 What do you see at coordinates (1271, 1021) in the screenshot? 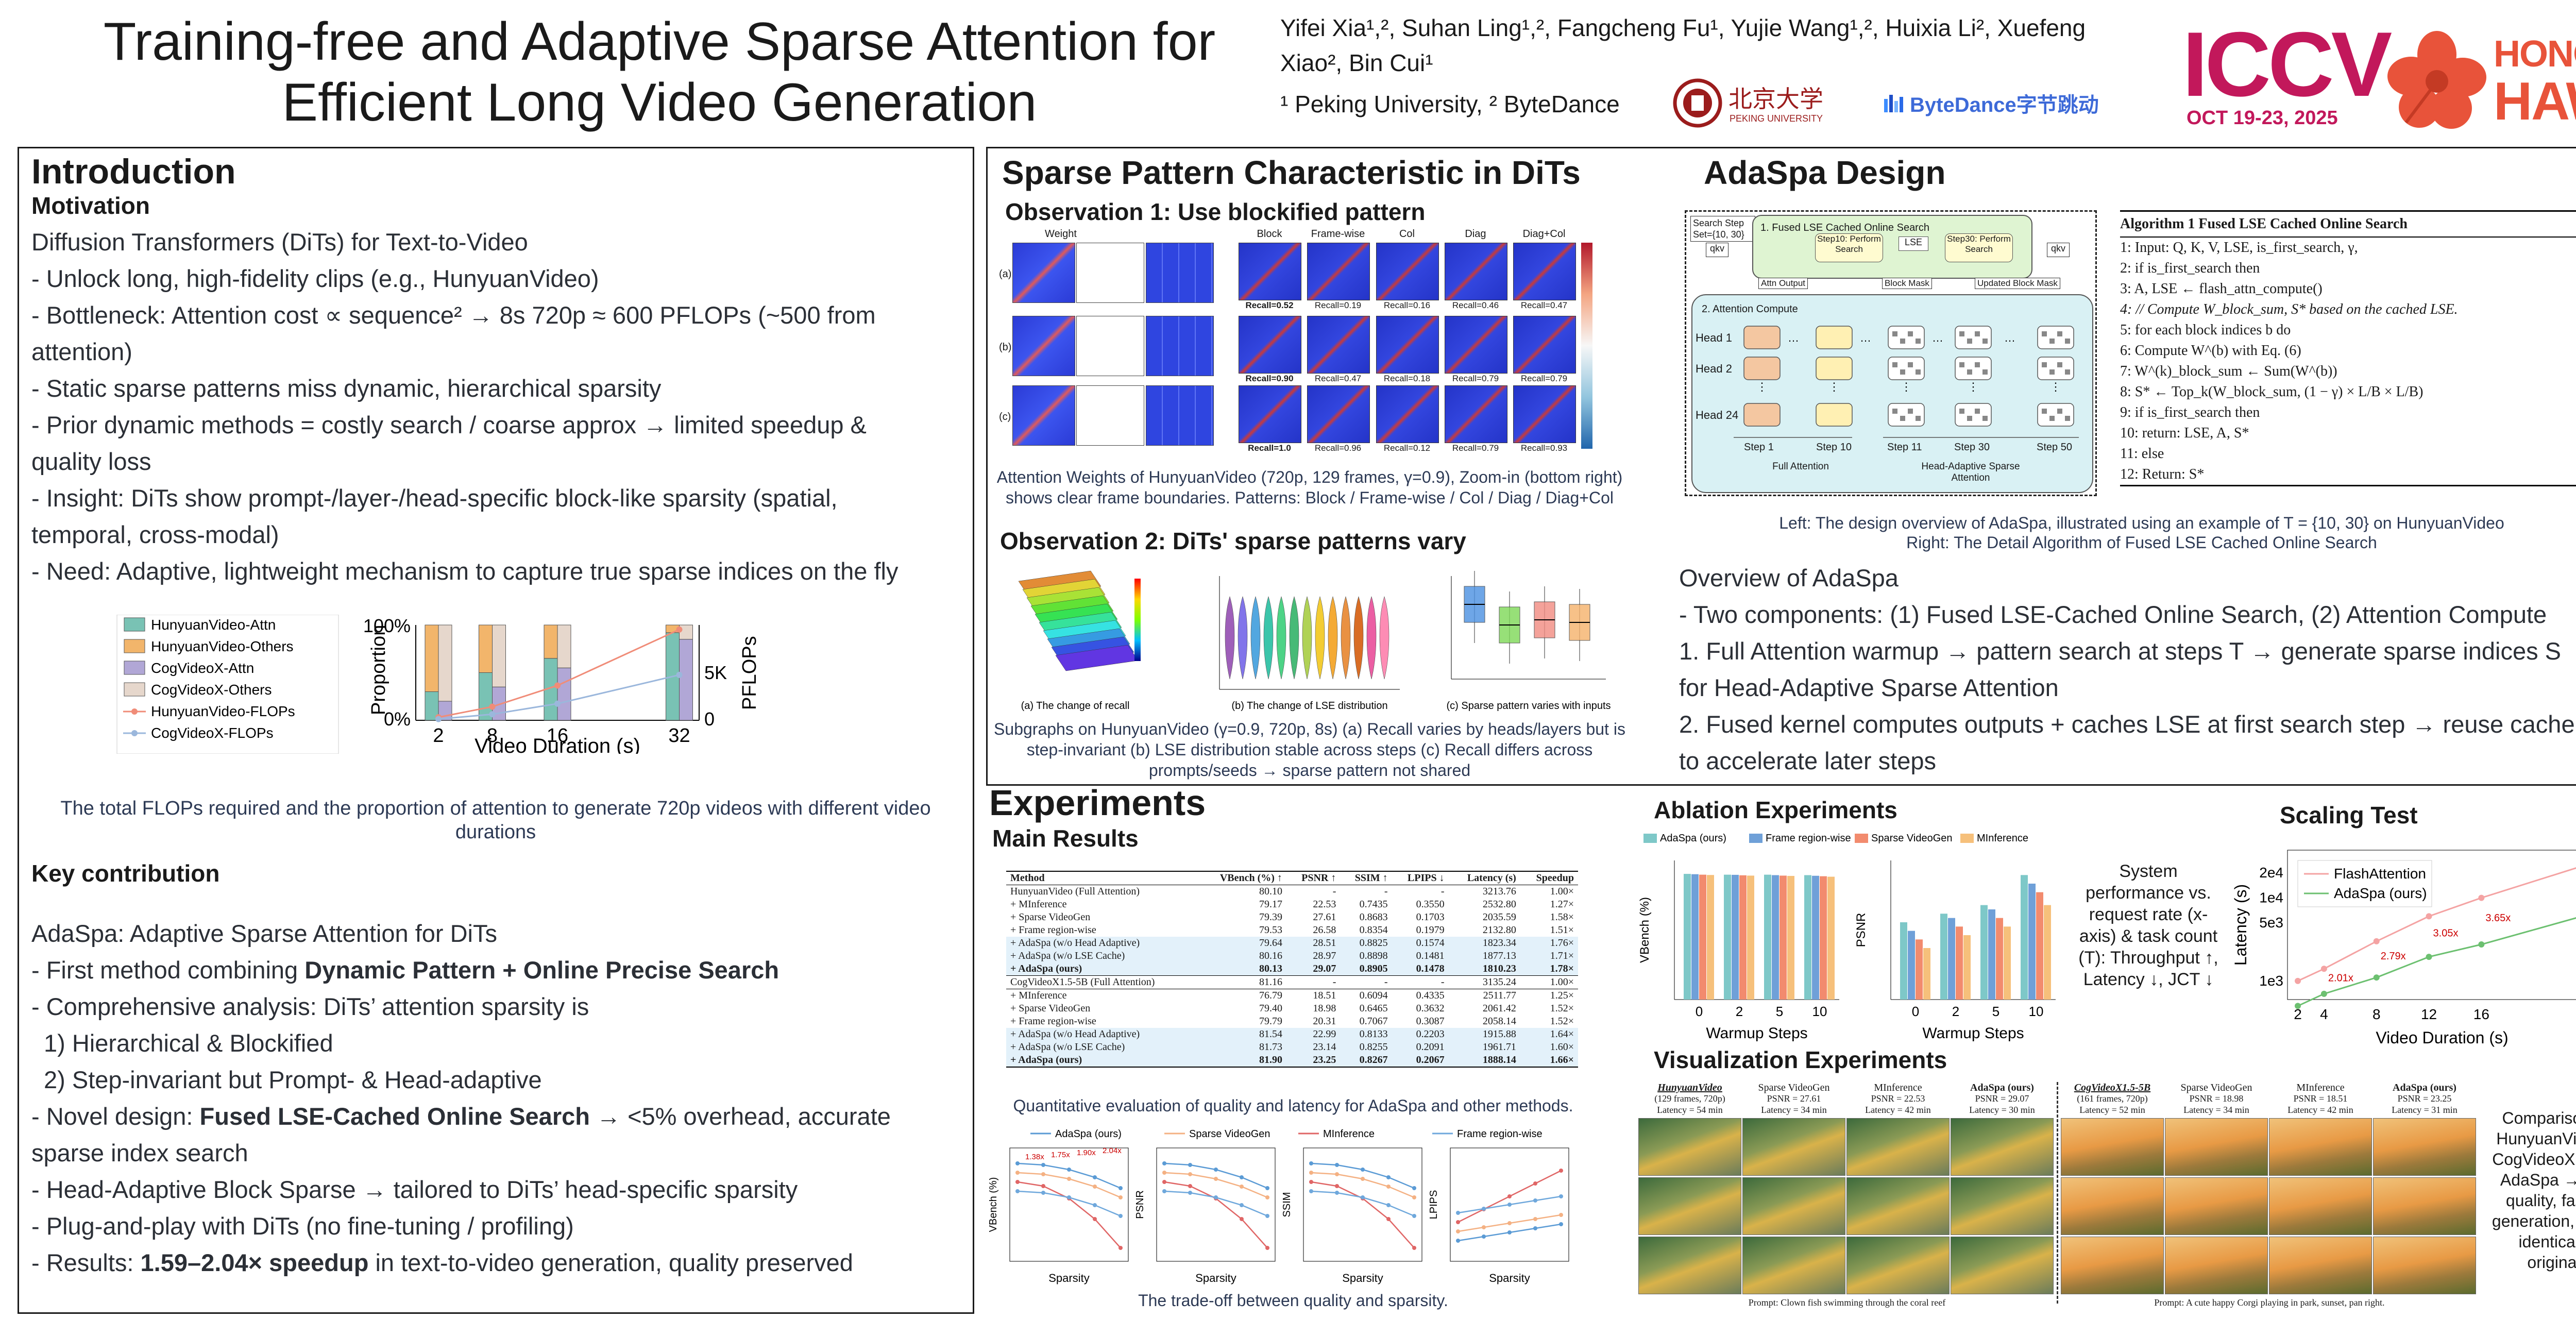
I see `table-cell: 79.79` at bounding box center [1271, 1021].